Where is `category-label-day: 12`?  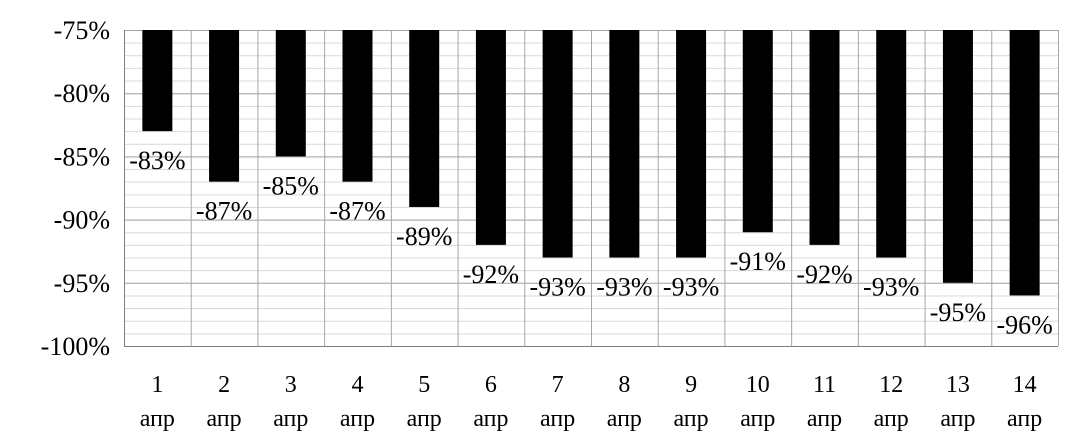 category-label-day: 12 is located at coordinates (891, 385).